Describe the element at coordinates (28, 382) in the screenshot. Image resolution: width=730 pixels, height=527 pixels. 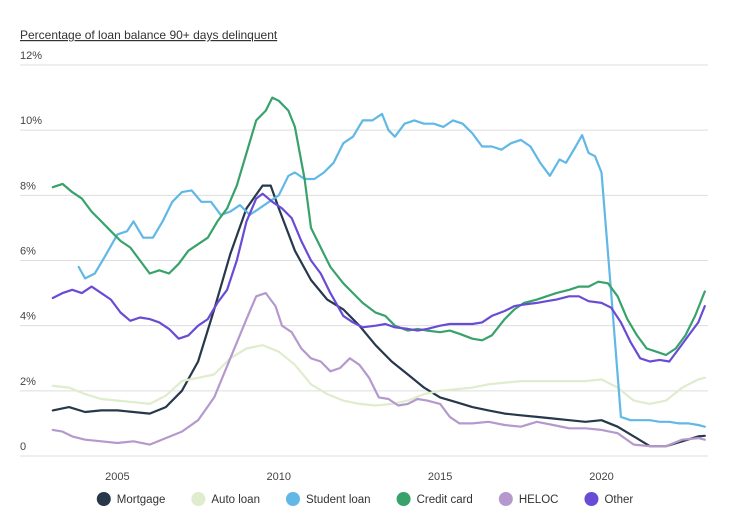
I see `y-tick-label: 2%` at that location.